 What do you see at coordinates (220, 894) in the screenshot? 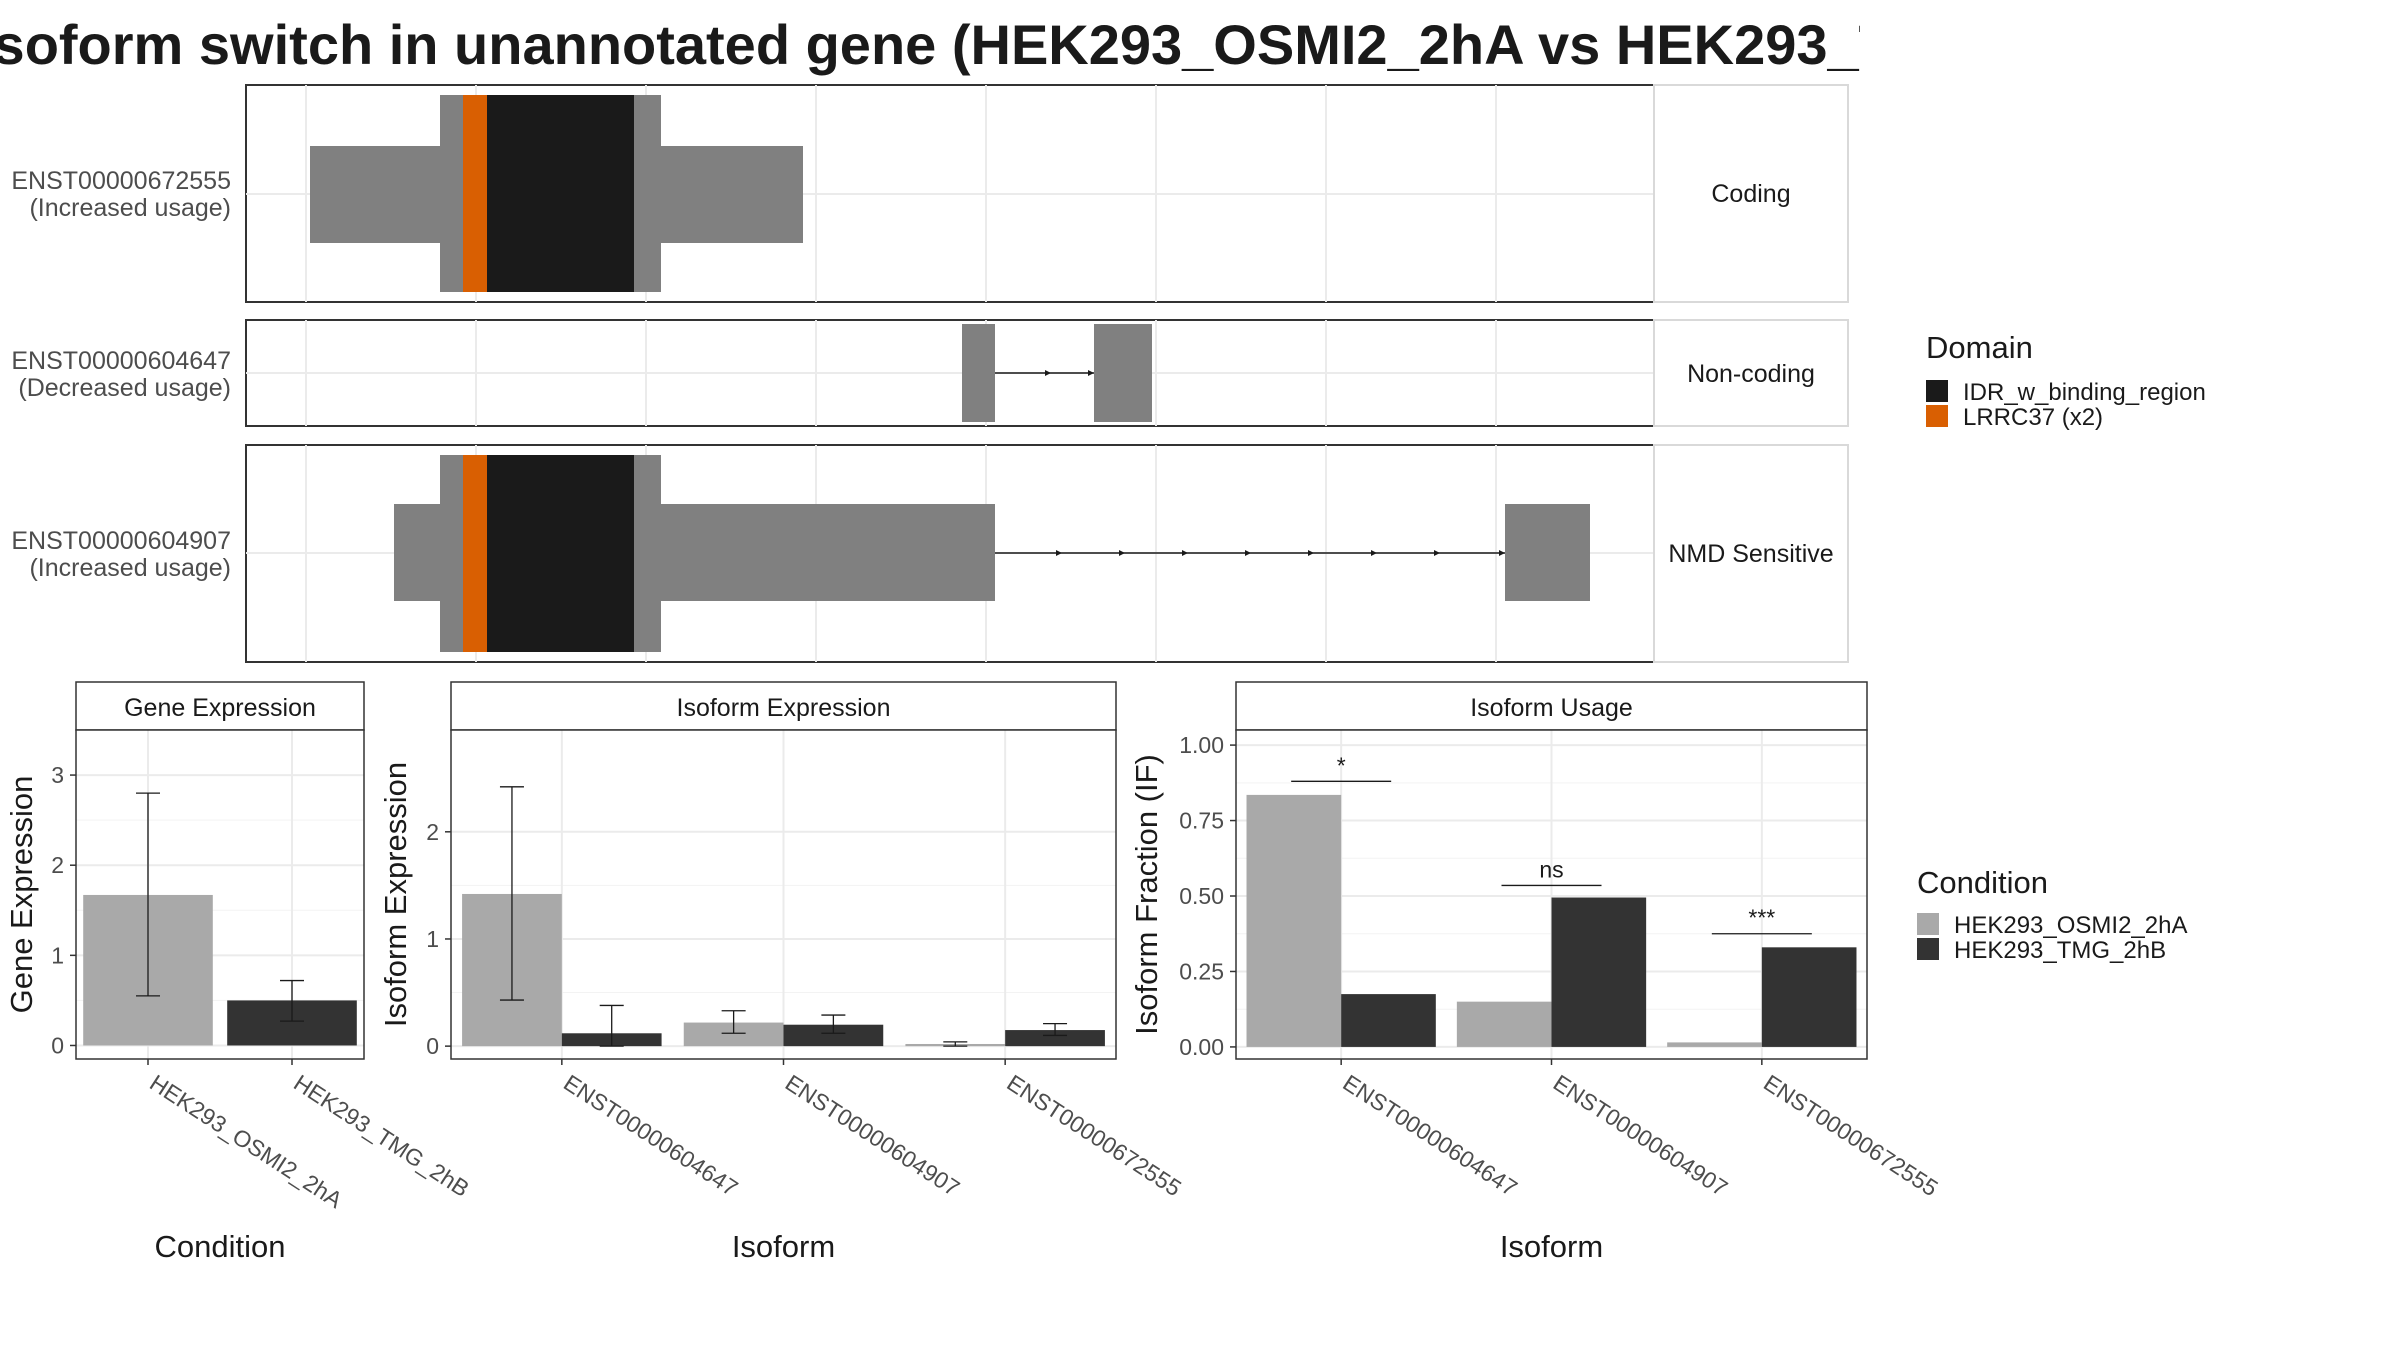
I see `panel-border` at bounding box center [220, 894].